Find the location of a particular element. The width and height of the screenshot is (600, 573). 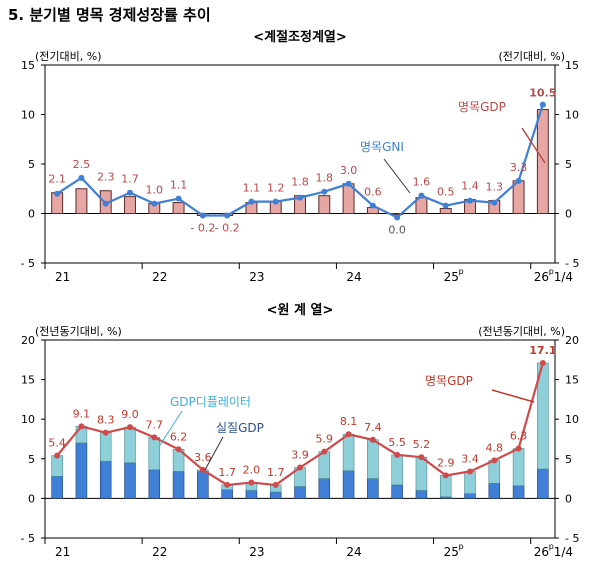

x-year-label-2: 21 is located at coordinates (62, 552).